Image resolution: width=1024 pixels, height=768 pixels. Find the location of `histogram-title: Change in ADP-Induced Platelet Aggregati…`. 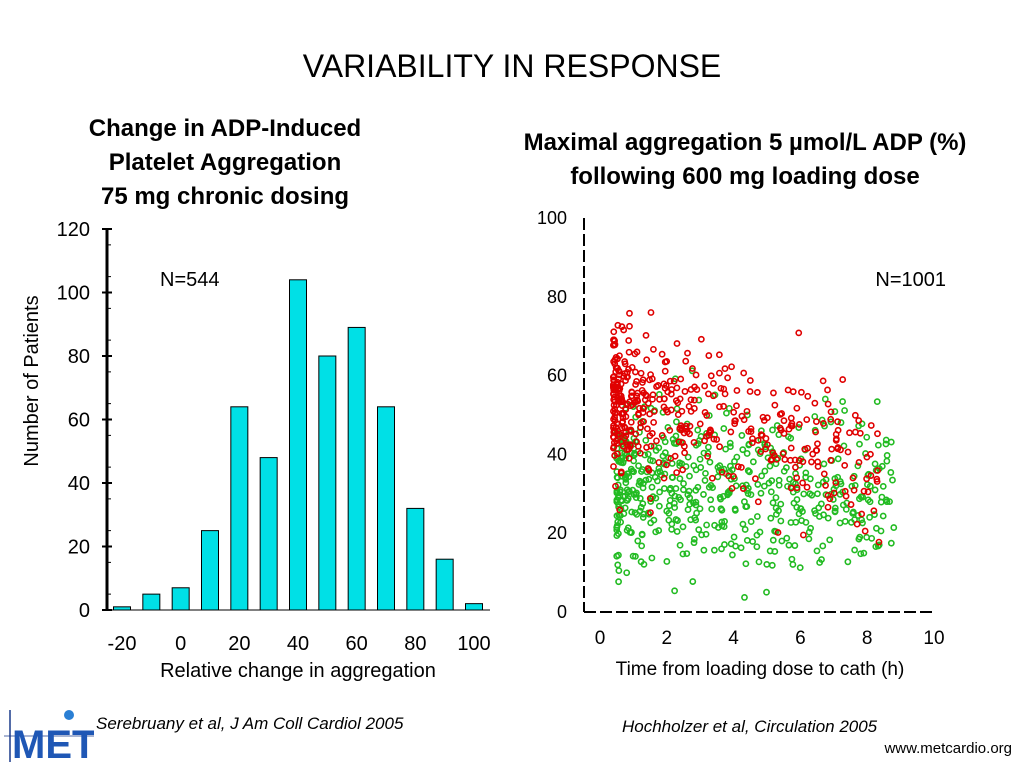

histogram-title: Change in ADP-Induced Platelet Aggregati… is located at coordinates (225, 163).